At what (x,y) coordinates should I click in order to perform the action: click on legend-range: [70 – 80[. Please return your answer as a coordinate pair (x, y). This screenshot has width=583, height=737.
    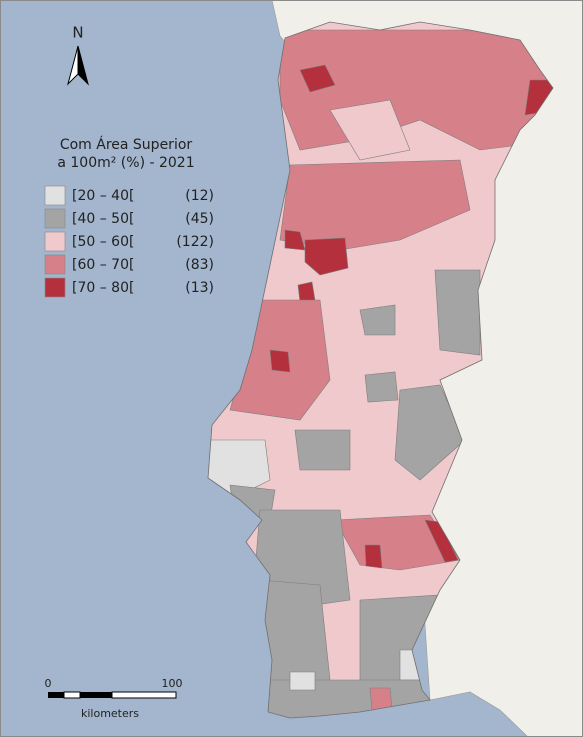
    Looking at the image, I should click on (103, 288).